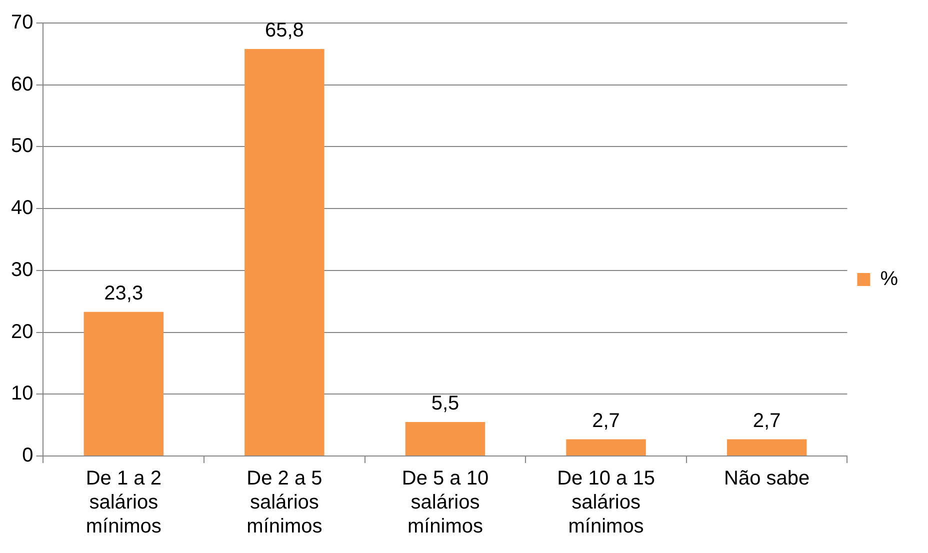 The height and width of the screenshot is (553, 928). I want to click on legend-label: %, so click(889, 279).